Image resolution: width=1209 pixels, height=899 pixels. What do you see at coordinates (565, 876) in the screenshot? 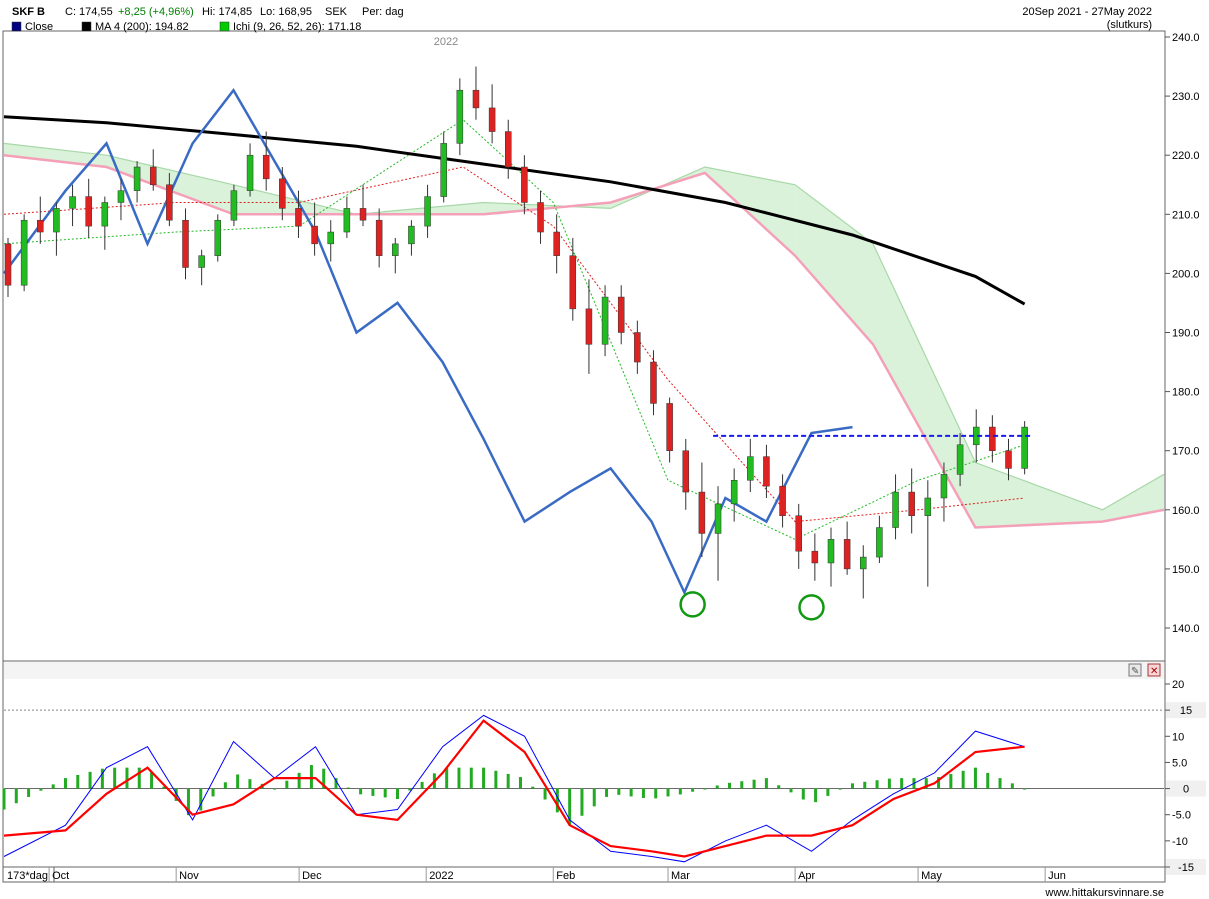
I see `month-label: Feb` at bounding box center [565, 876].